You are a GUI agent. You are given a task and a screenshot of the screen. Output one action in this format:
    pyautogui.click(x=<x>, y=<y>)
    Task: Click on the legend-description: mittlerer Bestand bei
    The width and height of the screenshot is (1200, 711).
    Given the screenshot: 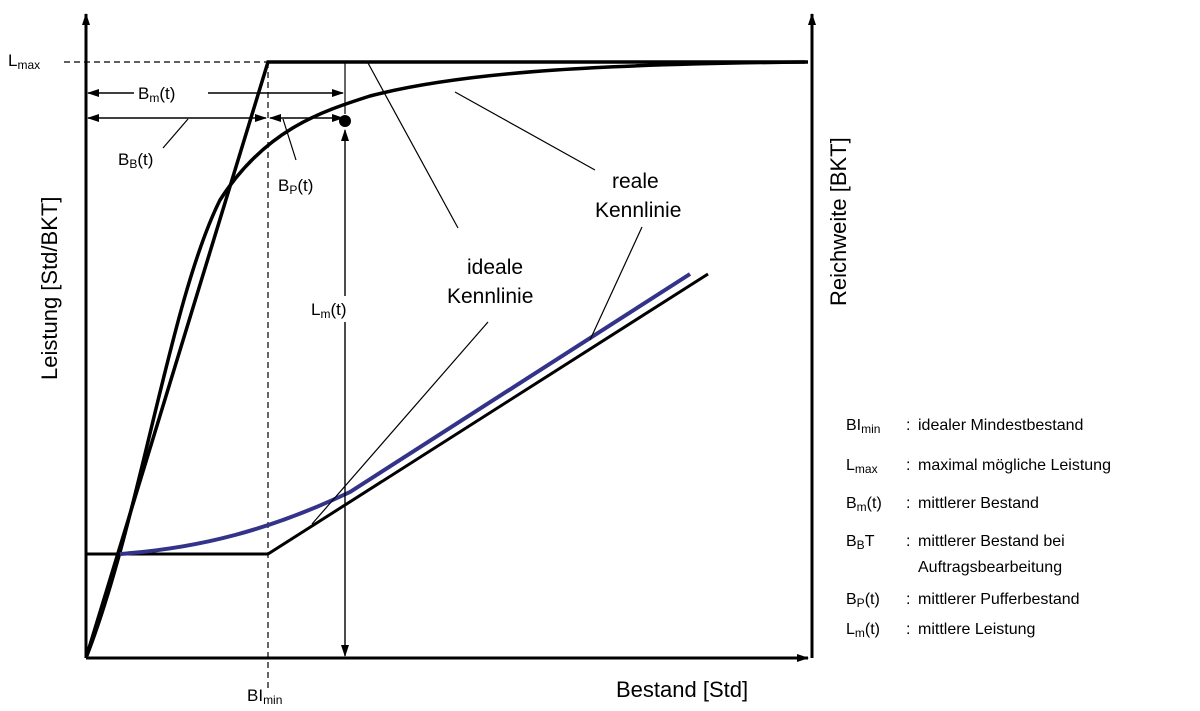 What is the action you would take?
    pyautogui.click(x=991, y=541)
    